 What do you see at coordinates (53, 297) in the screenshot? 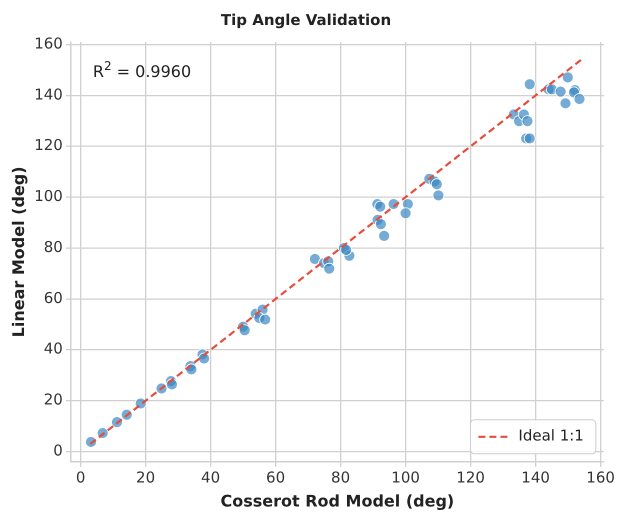
I see `y-tick-label: 60` at bounding box center [53, 297].